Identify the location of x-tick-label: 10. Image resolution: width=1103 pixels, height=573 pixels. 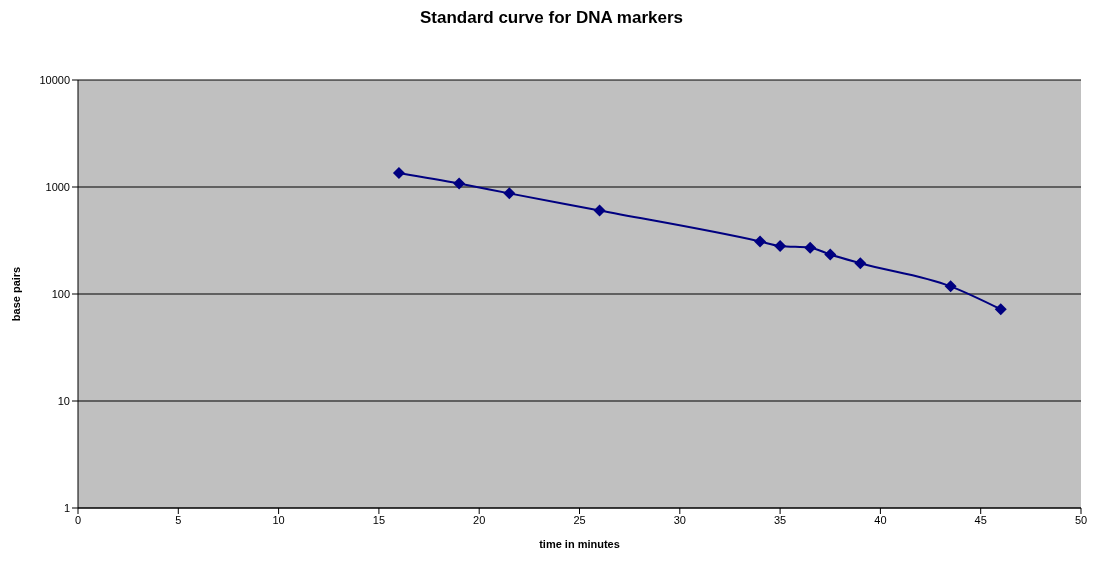
(278, 519).